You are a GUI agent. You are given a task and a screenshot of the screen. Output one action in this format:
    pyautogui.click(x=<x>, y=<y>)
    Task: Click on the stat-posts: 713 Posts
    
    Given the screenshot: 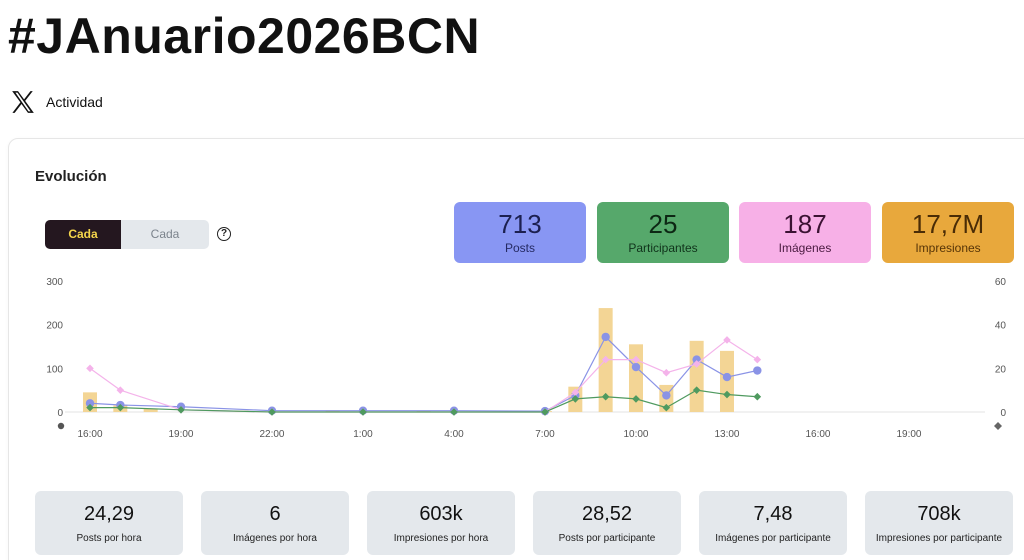 What is the action you would take?
    pyautogui.click(x=520, y=232)
    